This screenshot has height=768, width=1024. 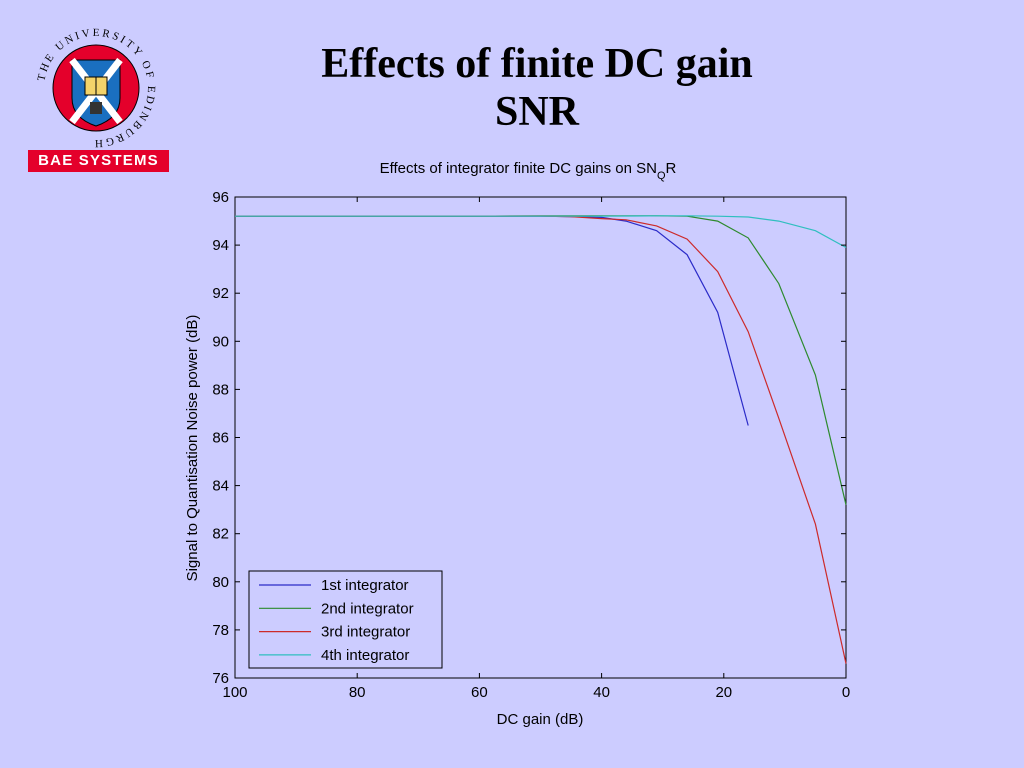 What do you see at coordinates (365, 632) in the screenshot?
I see `legend-label: 3rd integrator` at bounding box center [365, 632].